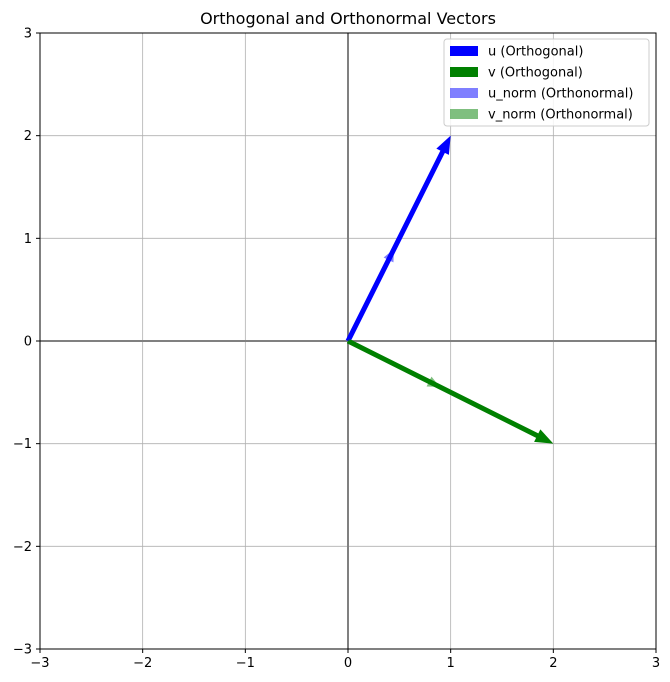 The image size is (670, 682). What do you see at coordinates (553, 663) in the screenshot?
I see `x-tick-label-5: 2` at bounding box center [553, 663].